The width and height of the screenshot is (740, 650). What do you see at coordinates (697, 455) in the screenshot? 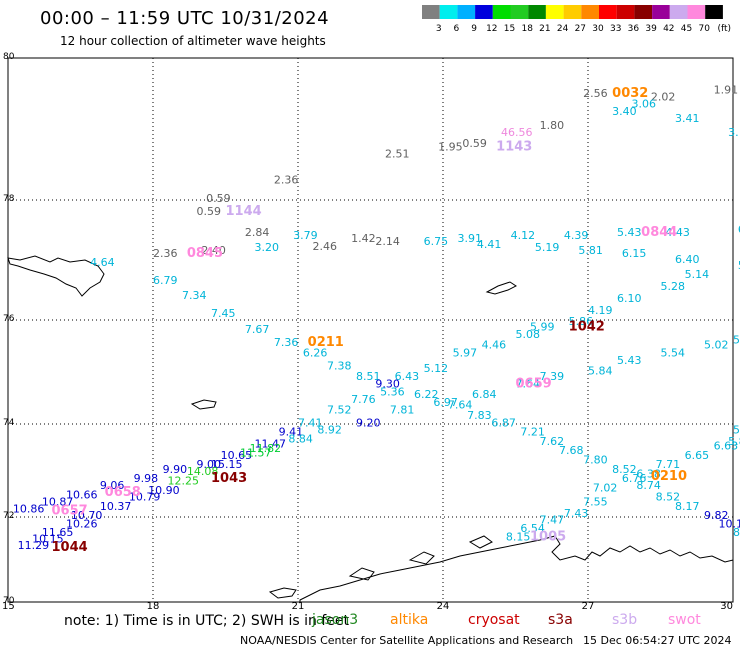
I see `wave-height-label: 6.65` at bounding box center [697, 455].